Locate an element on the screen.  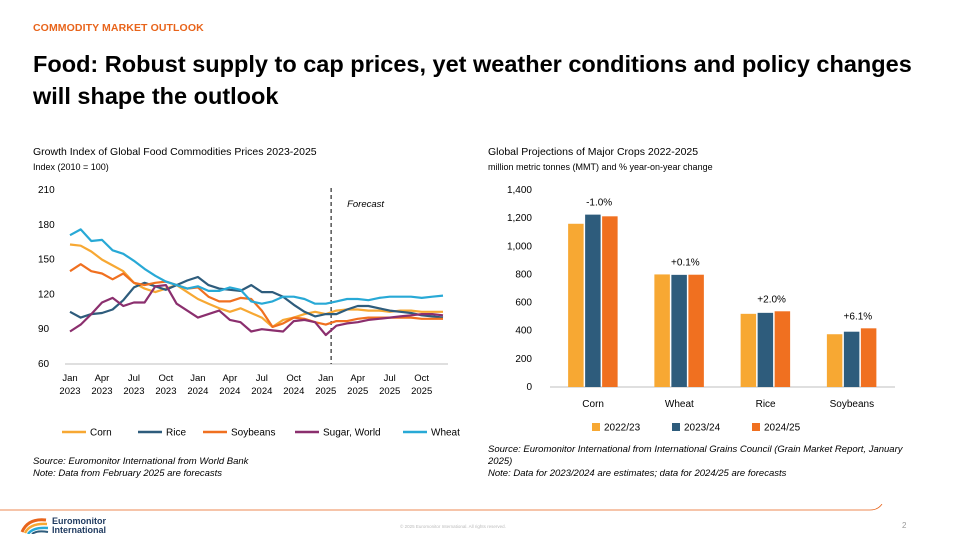
y-tick-label: 1,200 is located at coordinates (519, 218).